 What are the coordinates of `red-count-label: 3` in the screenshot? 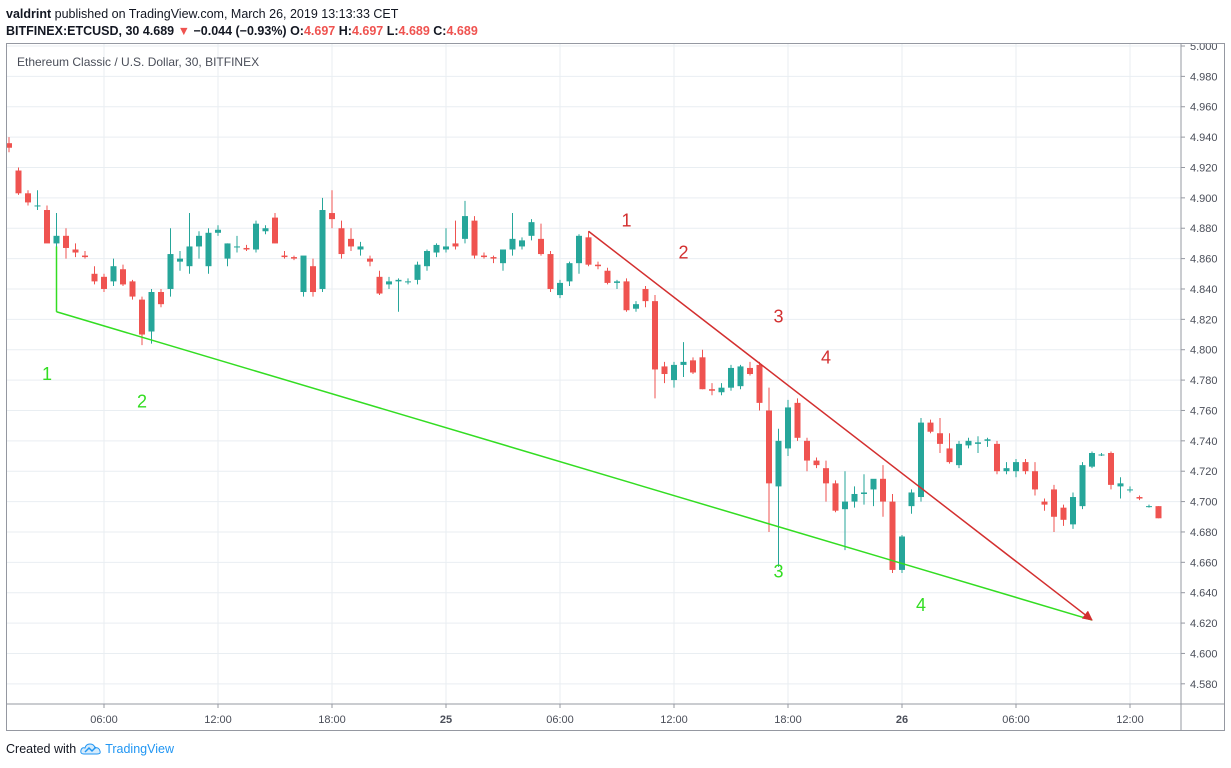 It's located at (778, 316).